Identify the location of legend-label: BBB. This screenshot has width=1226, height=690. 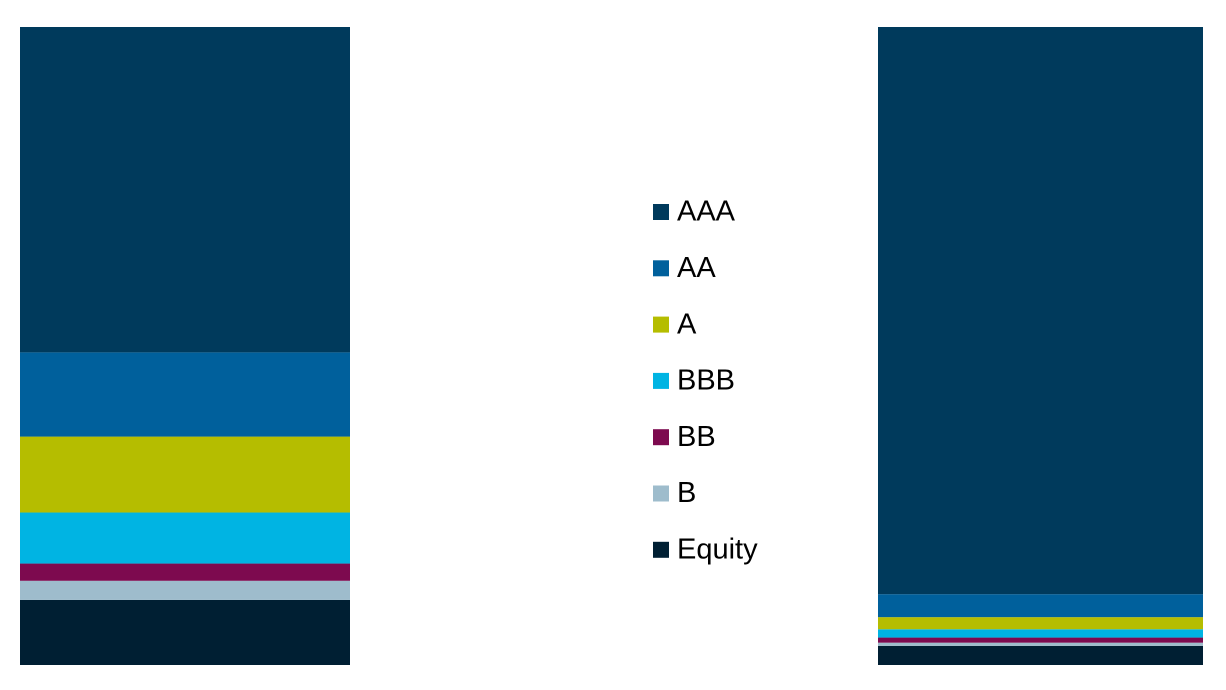
(706, 381).